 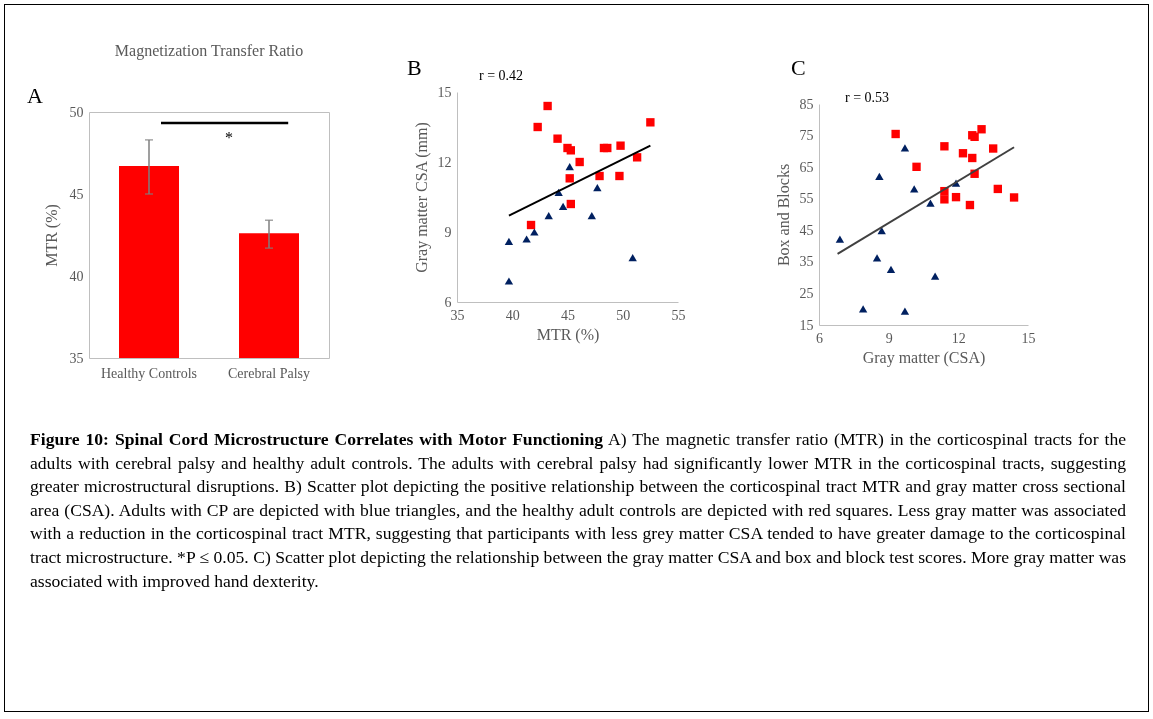 What do you see at coordinates (448, 232) in the screenshot?
I see `y-tick-label: 9` at bounding box center [448, 232].